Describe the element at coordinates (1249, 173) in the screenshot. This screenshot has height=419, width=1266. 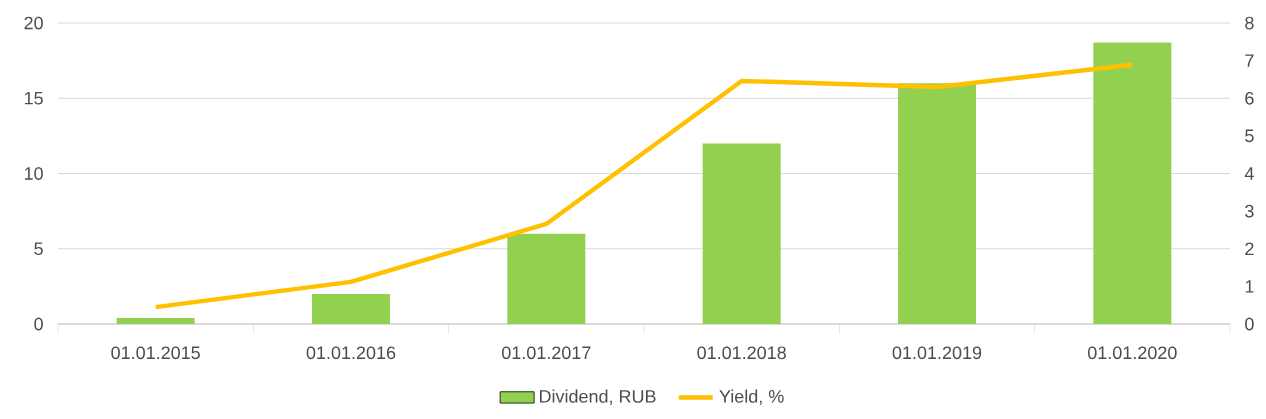
I see `y2-tick-label: 4` at that location.